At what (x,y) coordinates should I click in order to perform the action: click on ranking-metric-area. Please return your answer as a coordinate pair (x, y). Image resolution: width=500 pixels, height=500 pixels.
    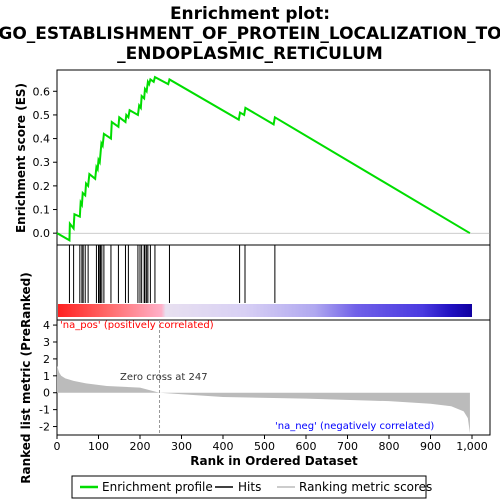
    Looking at the image, I should click on (263, 399).